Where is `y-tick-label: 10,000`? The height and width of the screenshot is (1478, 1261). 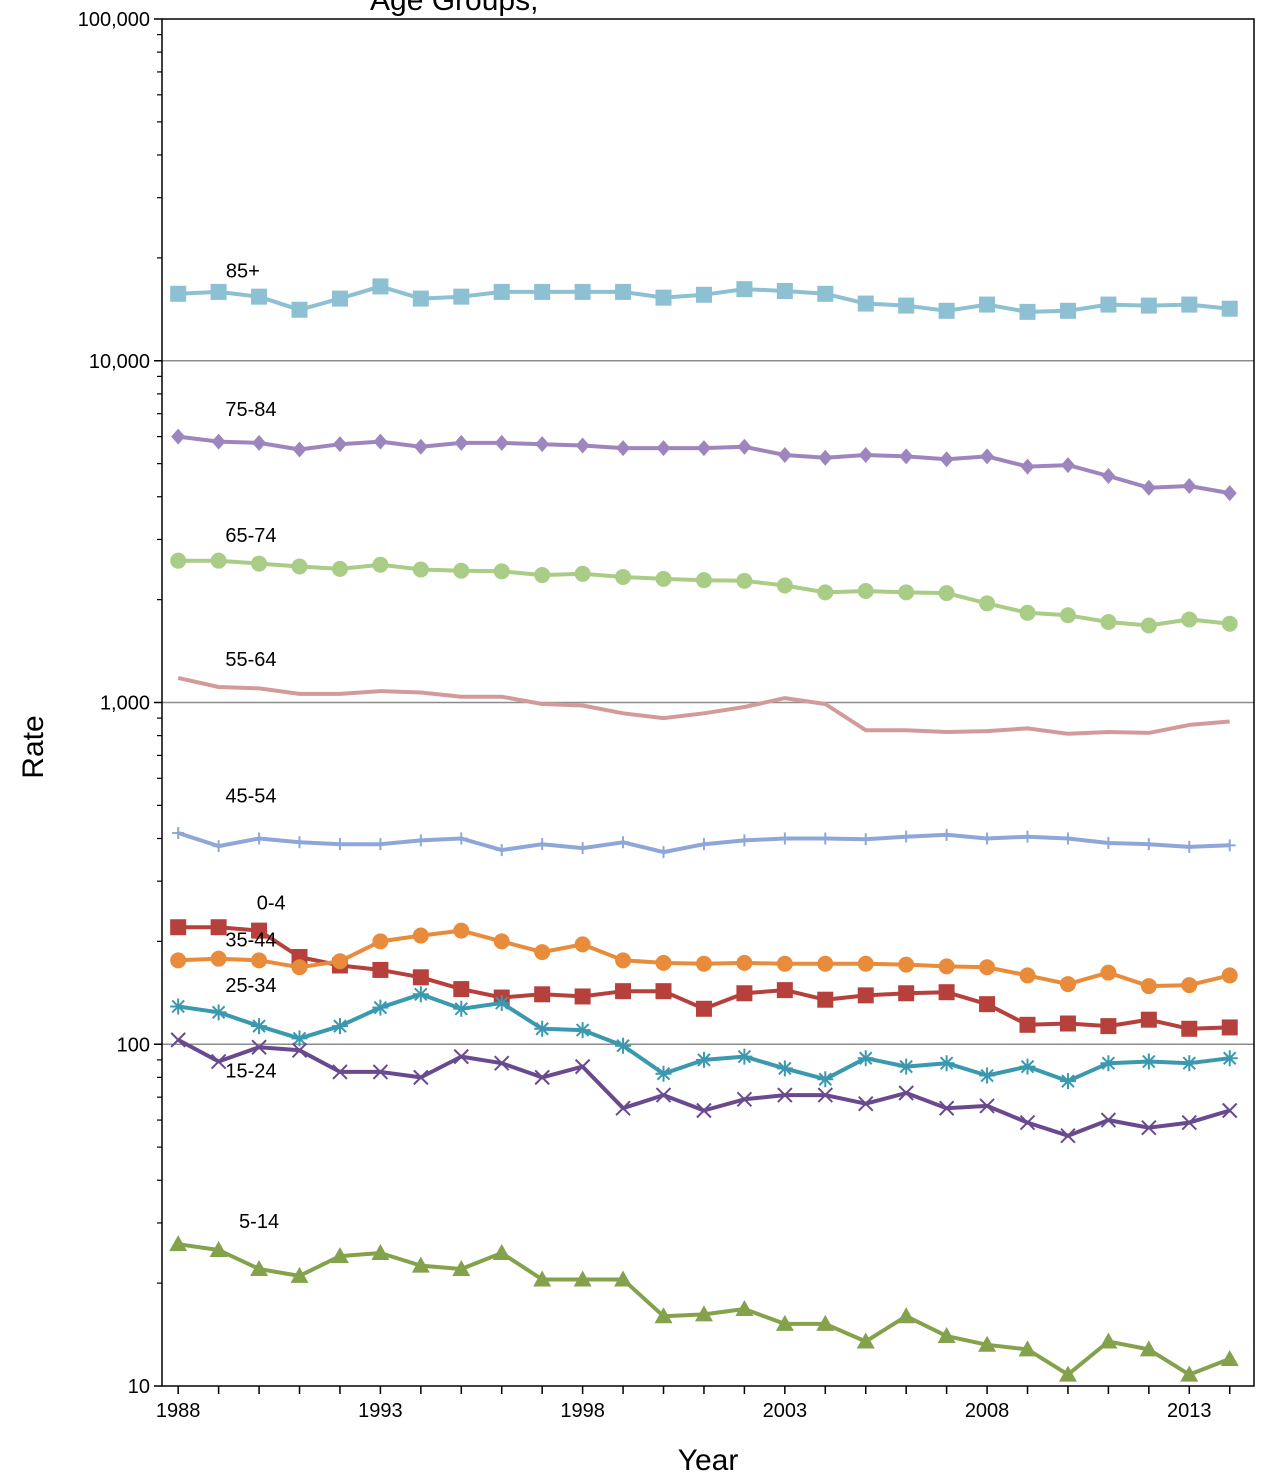 y-tick-label: 10,000 is located at coordinates (119, 362).